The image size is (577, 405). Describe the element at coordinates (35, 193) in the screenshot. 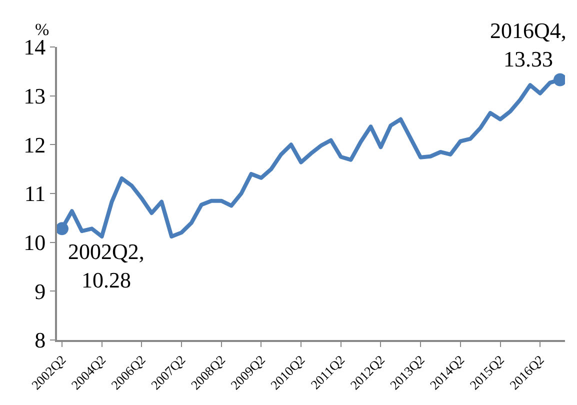

I see `y-tick-label: 11` at that location.